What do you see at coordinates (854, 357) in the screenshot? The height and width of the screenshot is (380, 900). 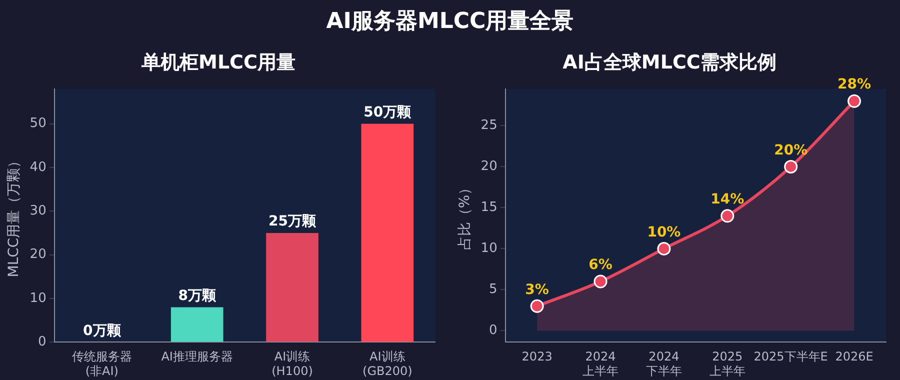 I see `x-tick-label: 2026E` at bounding box center [854, 357].